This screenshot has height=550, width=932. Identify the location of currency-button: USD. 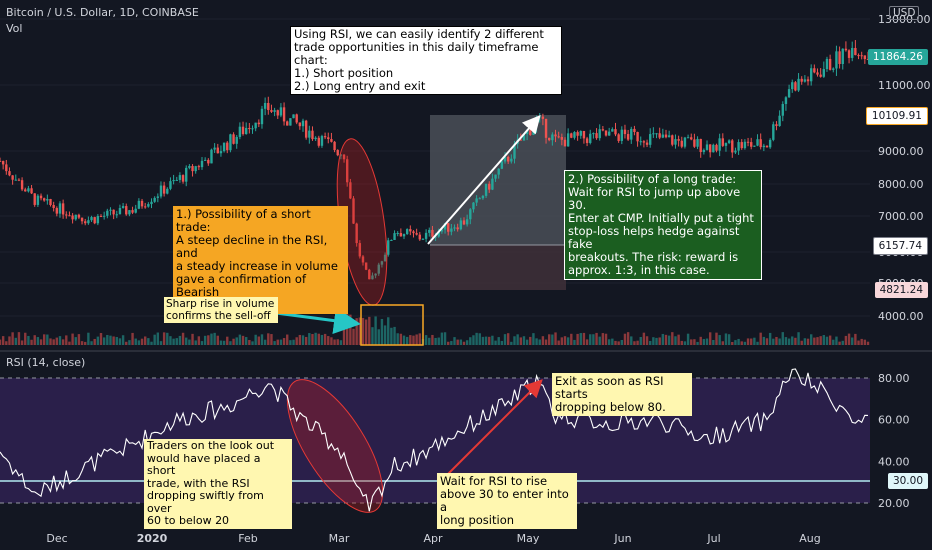
(904, 13).